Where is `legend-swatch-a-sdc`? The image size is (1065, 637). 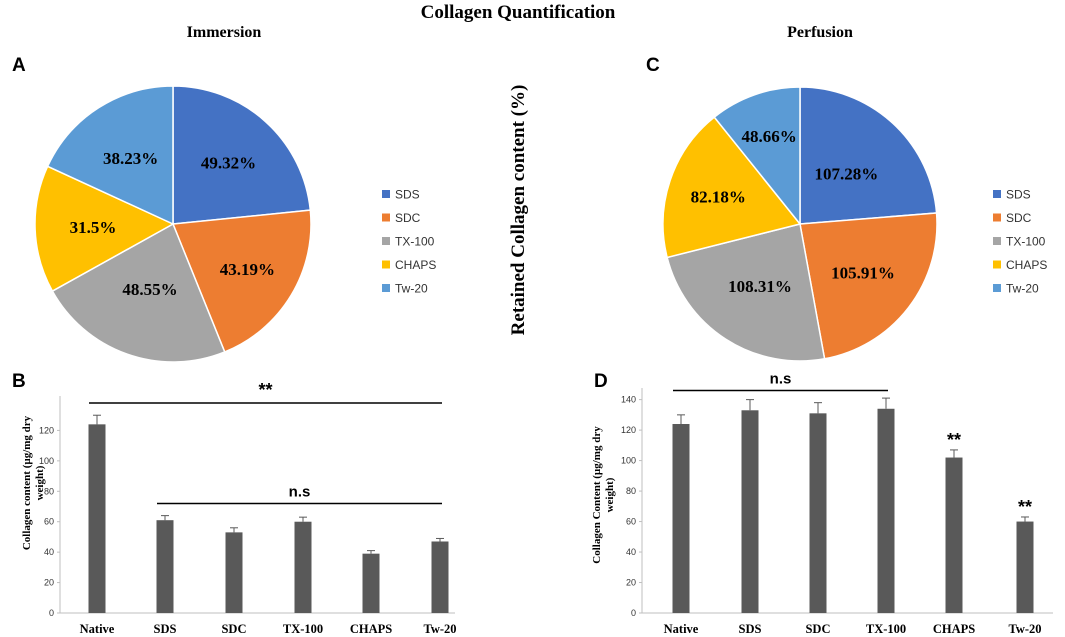
legend-swatch-a-sdc is located at coordinates (386, 217).